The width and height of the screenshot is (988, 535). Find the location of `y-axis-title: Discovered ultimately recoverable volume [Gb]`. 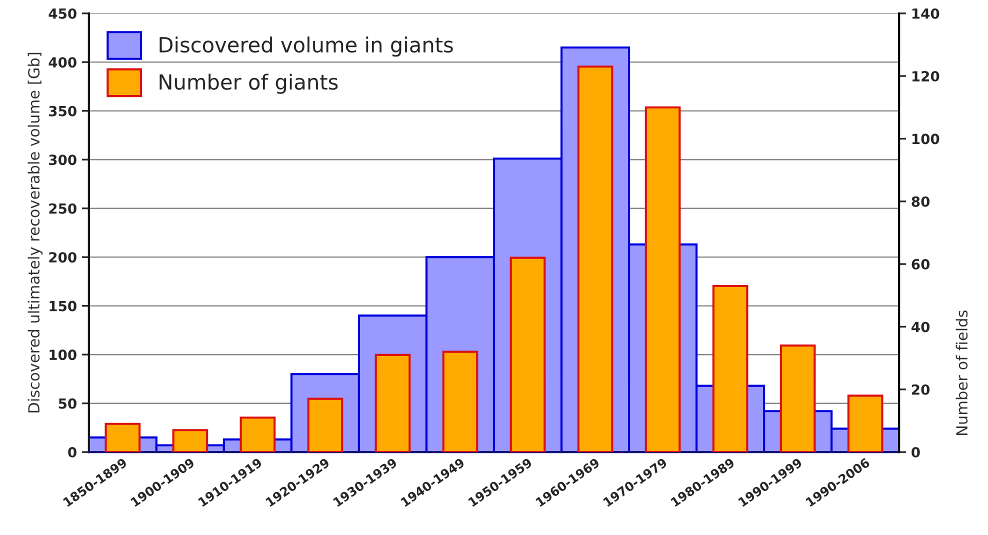

y-axis-title: Discovered ultimately recoverable volume [Gb] is located at coordinates (35, 232).